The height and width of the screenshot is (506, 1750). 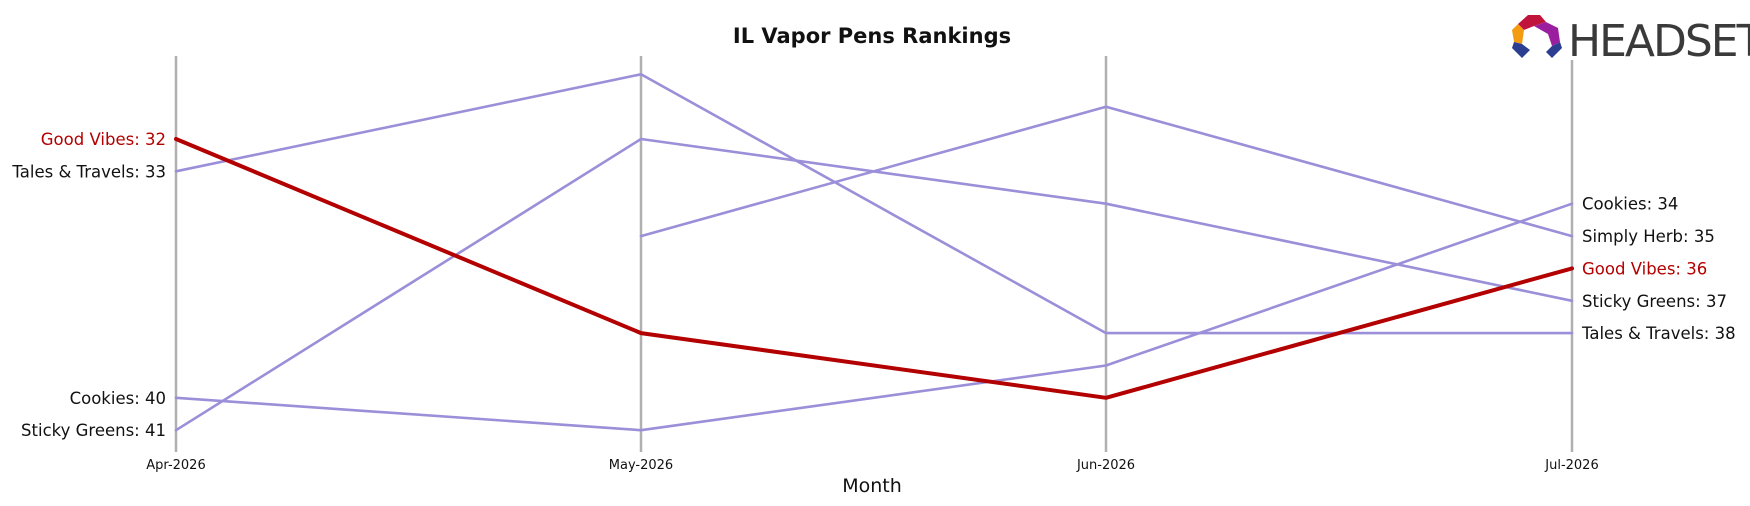 What do you see at coordinates (872, 486) in the screenshot?
I see `x-axis-label: Month` at bounding box center [872, 486].